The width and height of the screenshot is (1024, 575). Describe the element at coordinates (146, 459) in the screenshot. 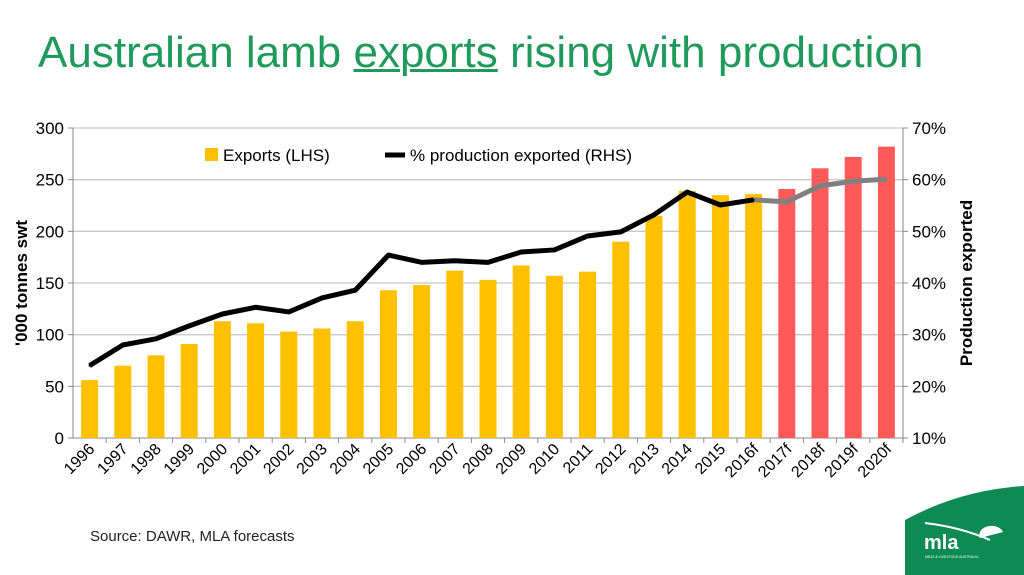

I see `x-tick-label: 1998` at that location.